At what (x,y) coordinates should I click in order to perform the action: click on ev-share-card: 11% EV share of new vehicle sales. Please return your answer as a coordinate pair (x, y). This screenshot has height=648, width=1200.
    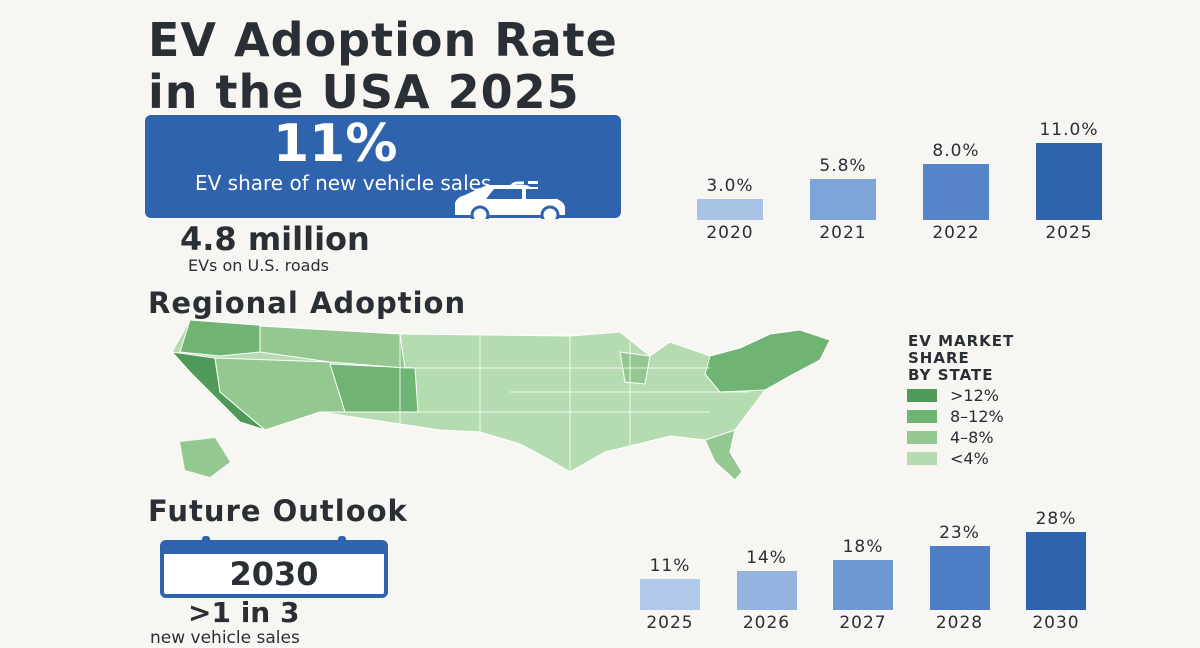
    Looking at the image, I should click on (383, 166).